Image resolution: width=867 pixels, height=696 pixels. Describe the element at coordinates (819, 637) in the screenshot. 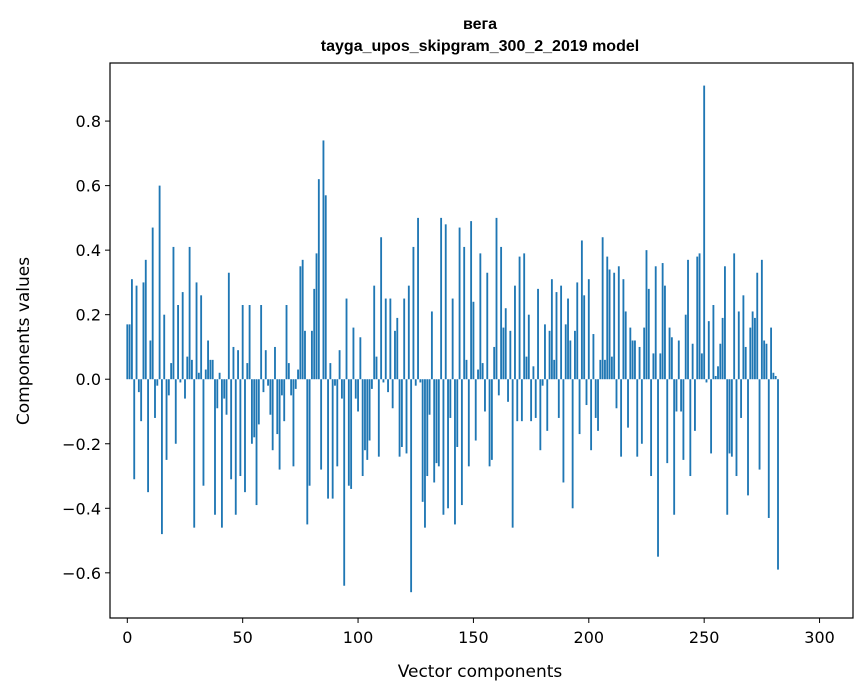

I see `x-tick-label: 300` at that location.